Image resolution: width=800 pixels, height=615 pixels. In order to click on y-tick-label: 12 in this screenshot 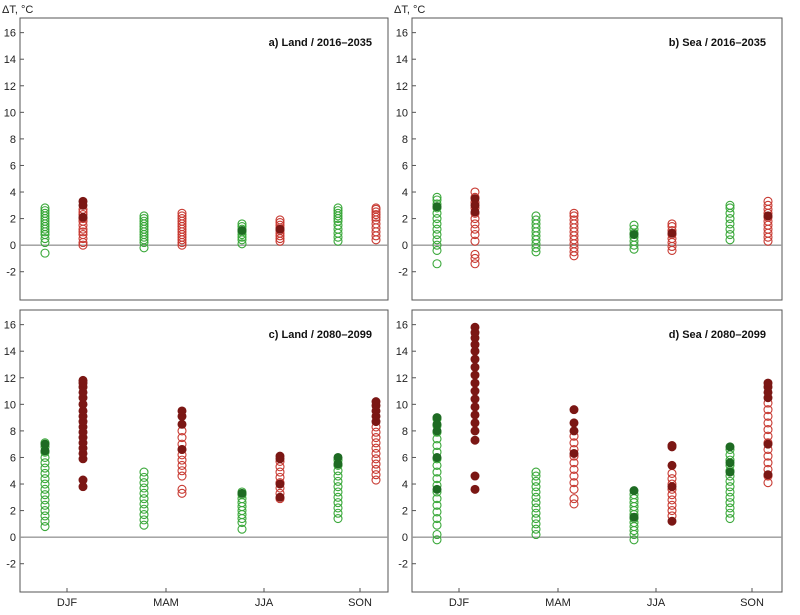, I will do `click(402, 379)`.